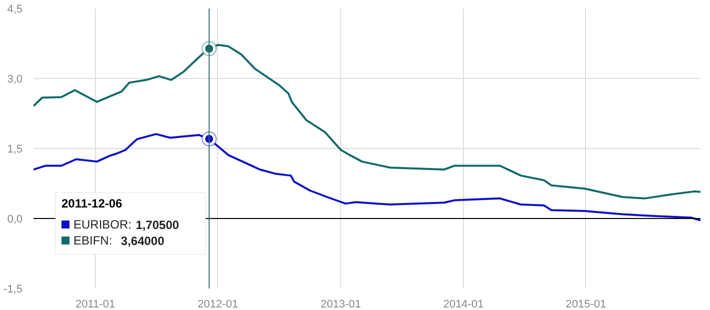 Image resolution: width=710 pixels, height=310 pixels. I want to click on annotation: 1,70500, so click(158, 225).